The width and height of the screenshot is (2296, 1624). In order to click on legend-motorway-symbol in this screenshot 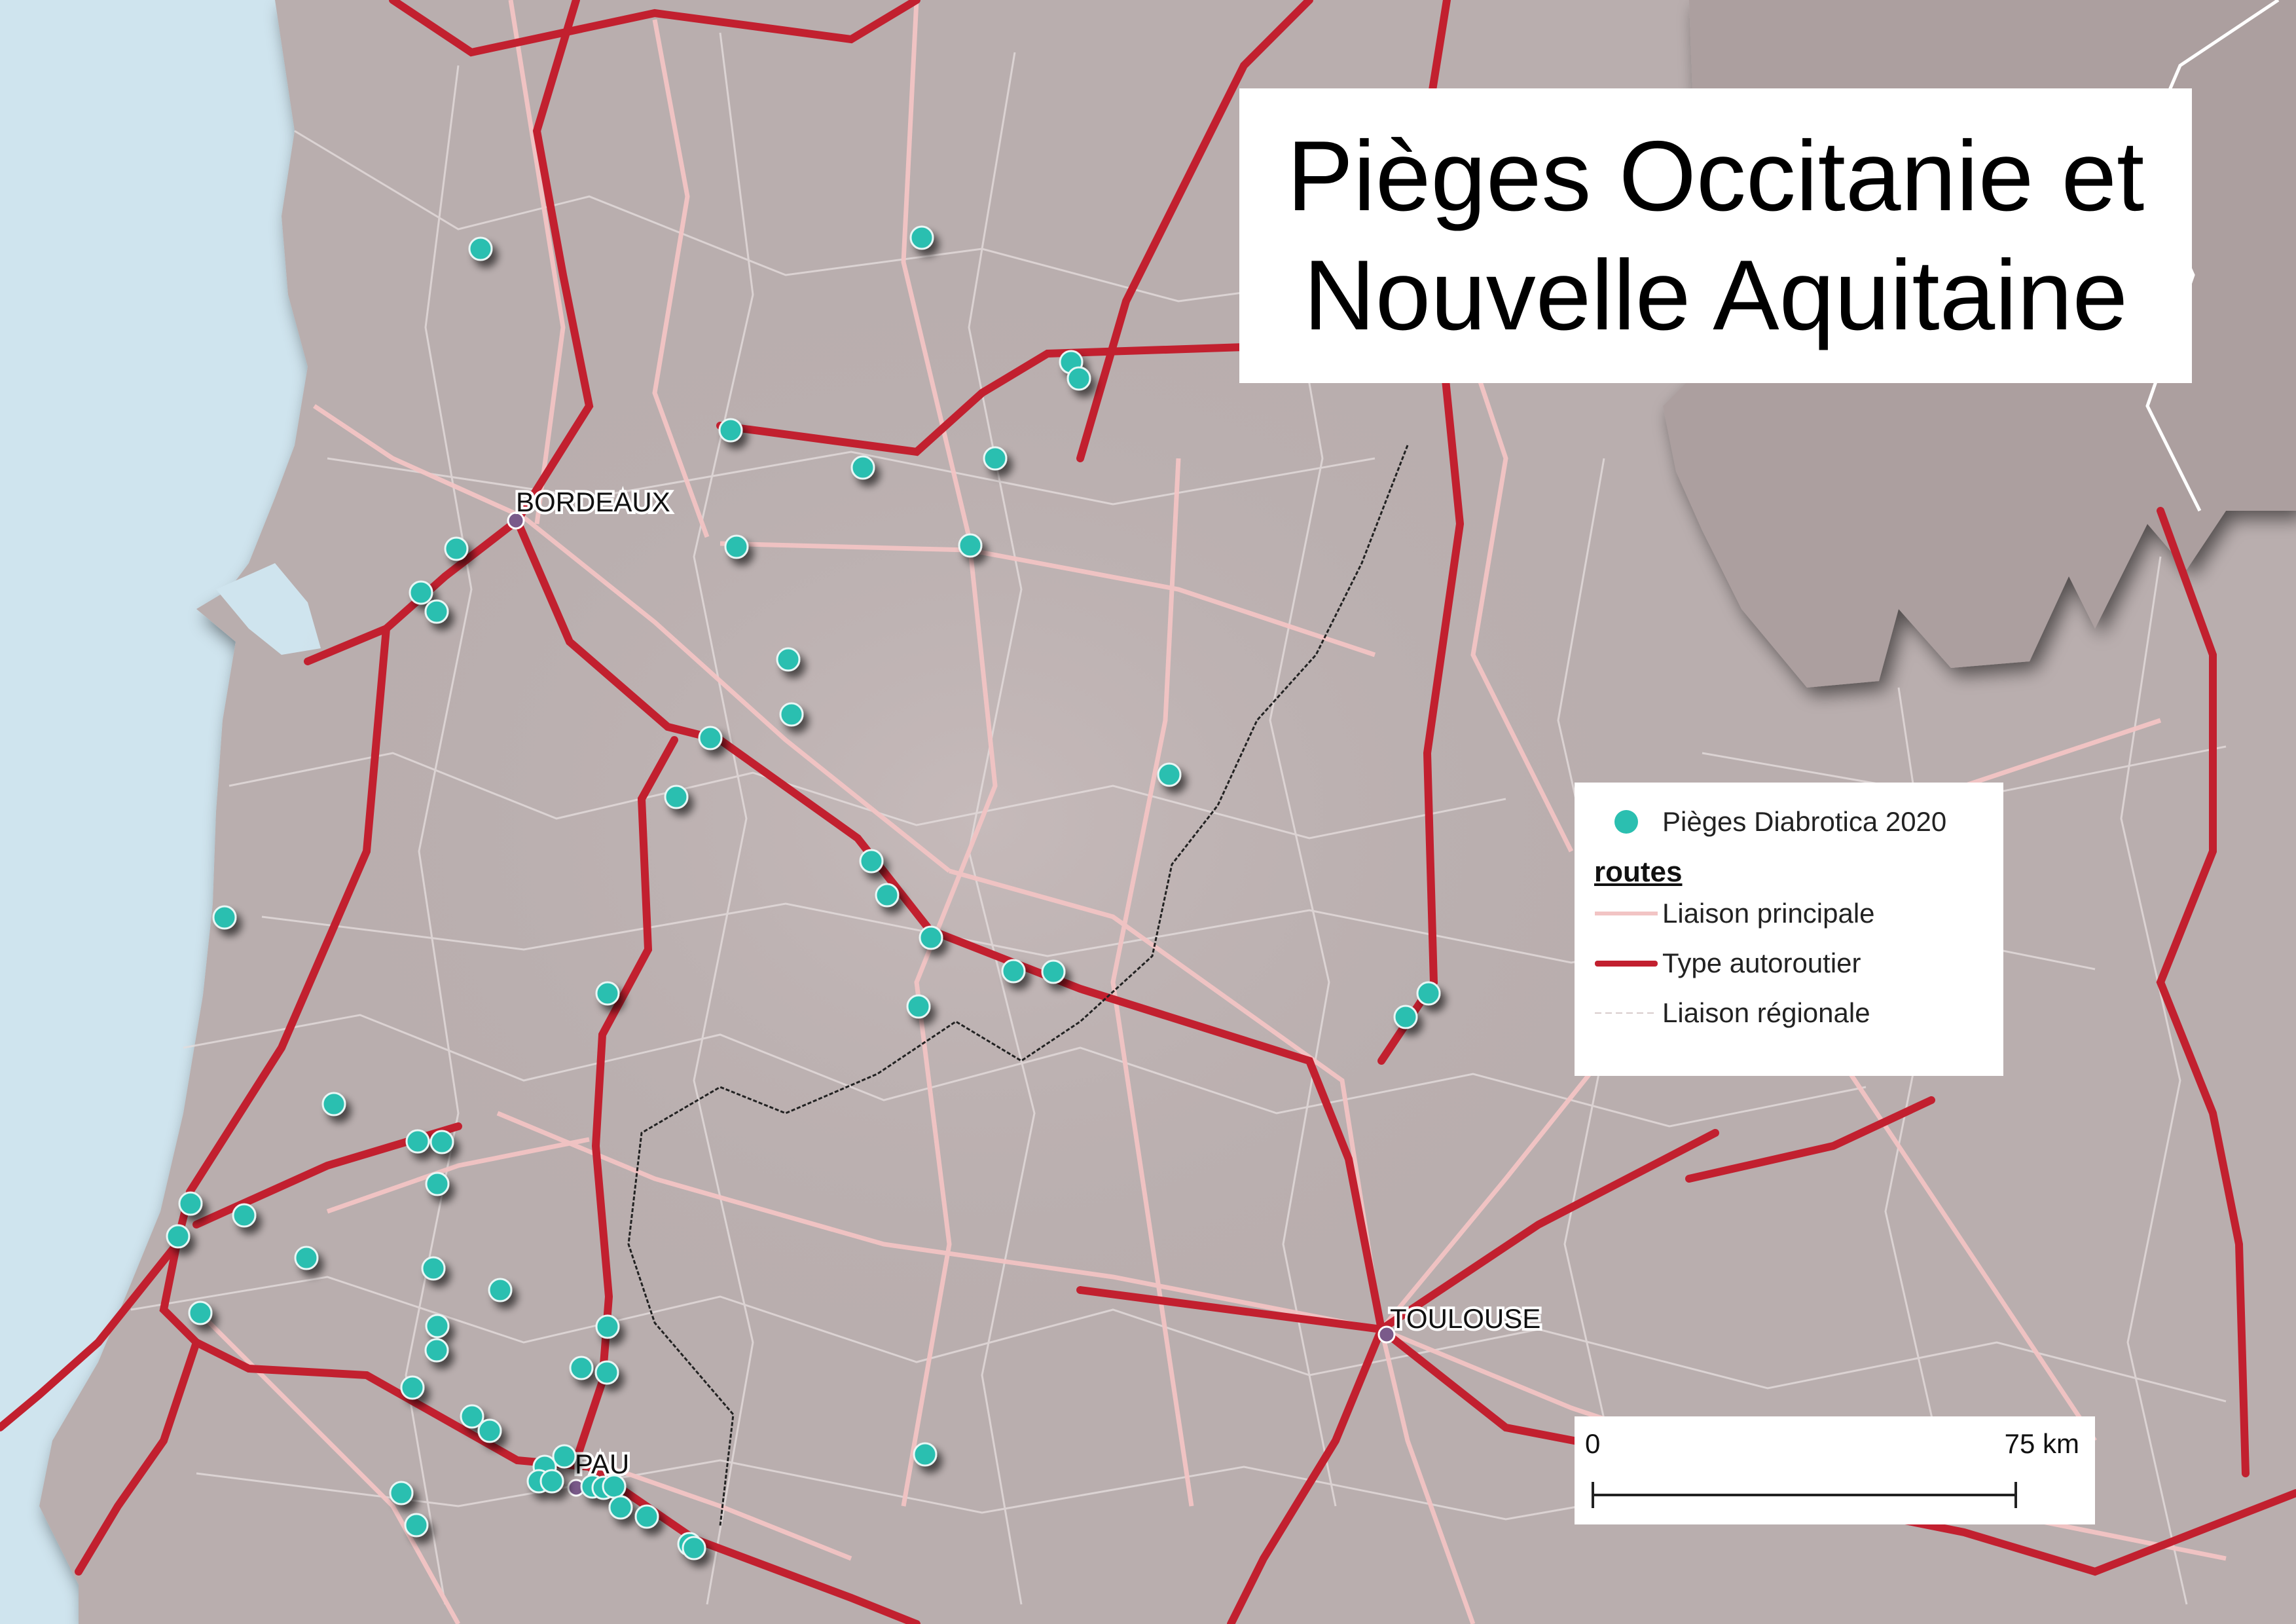, I will do `click(1626, 963)`.